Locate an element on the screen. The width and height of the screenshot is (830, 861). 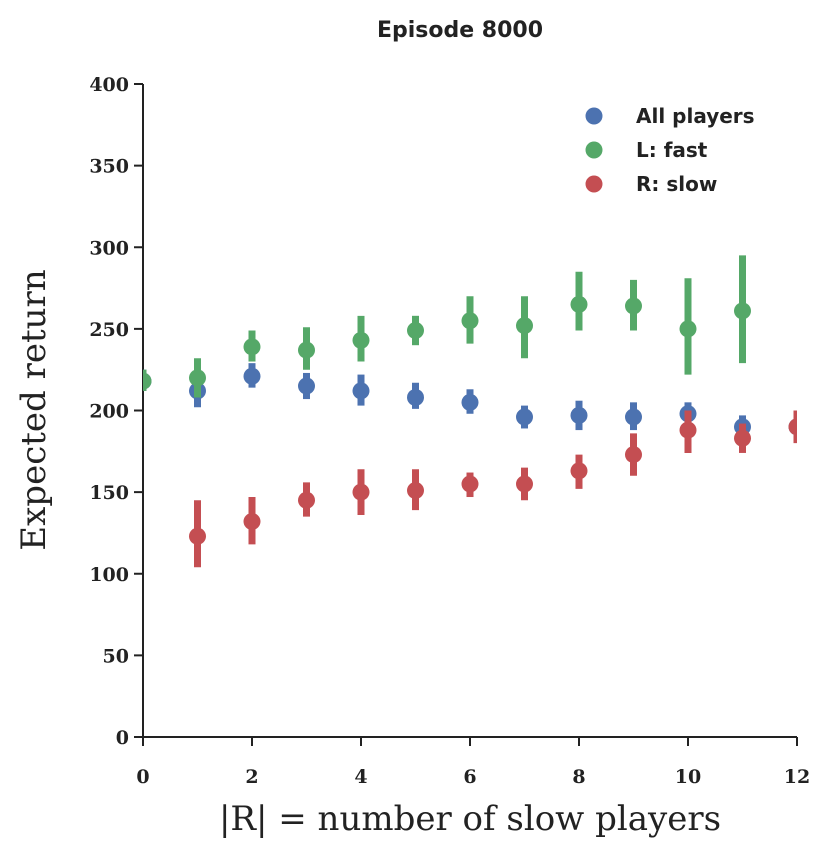
legend: All players L: fast R: slow is located at coordinates (670, 150).